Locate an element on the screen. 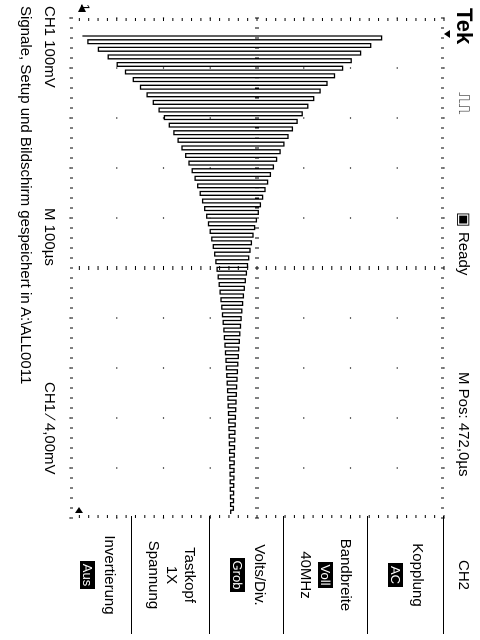 This screenshot has width=480, height=640. menu-tastkopf: Tastkopf 1X Spannung is located at coordinates (171, 575).